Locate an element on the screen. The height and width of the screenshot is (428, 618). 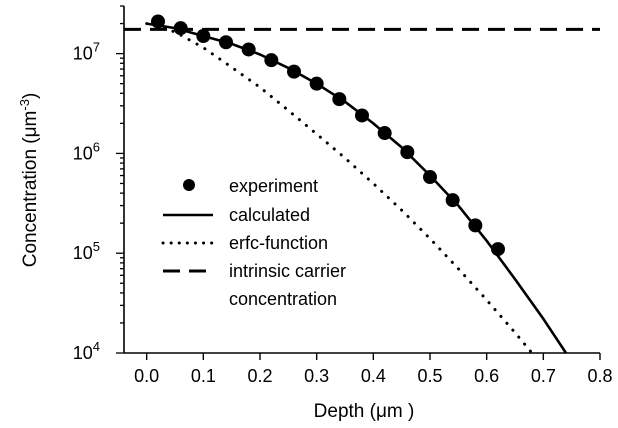
y-axis-title-unit: μm is located at coordinates (30, 124).